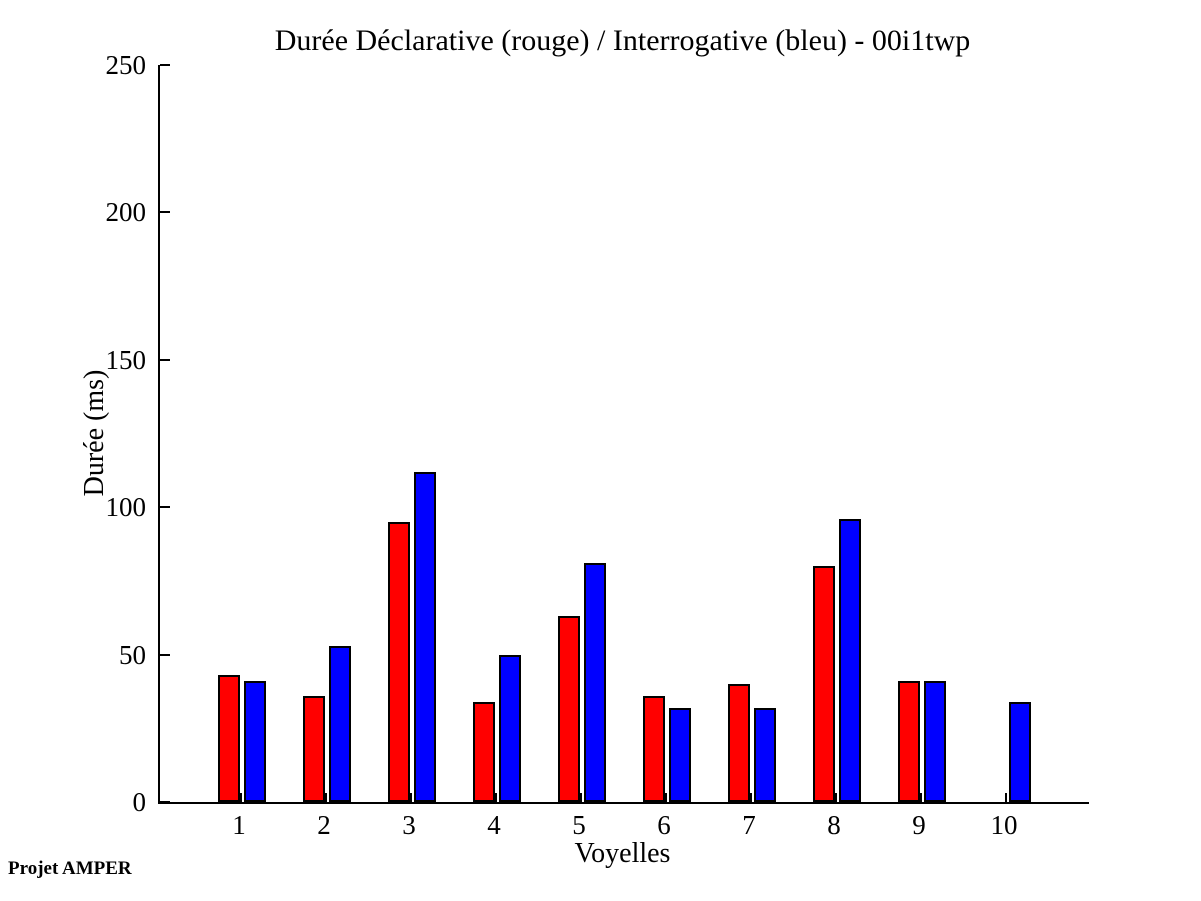 This screenshot has height=901, width=1201. What do you see at coordinates (126, 360) in the screenshot?
I see `y-tick-label-150: 150` at bounding box center [126, 360].